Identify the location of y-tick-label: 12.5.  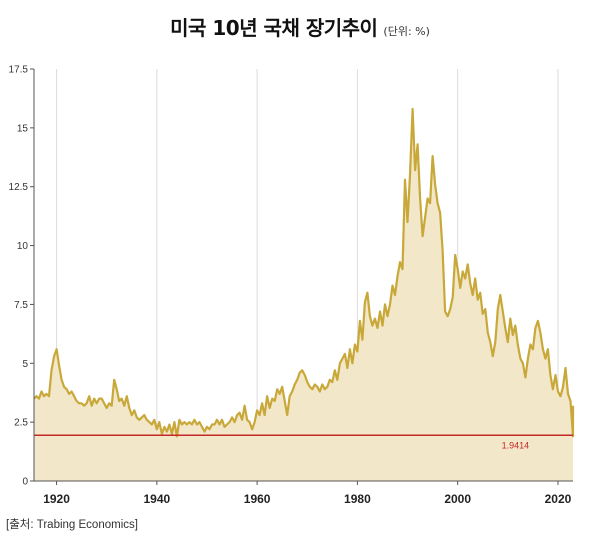
(19, 187).